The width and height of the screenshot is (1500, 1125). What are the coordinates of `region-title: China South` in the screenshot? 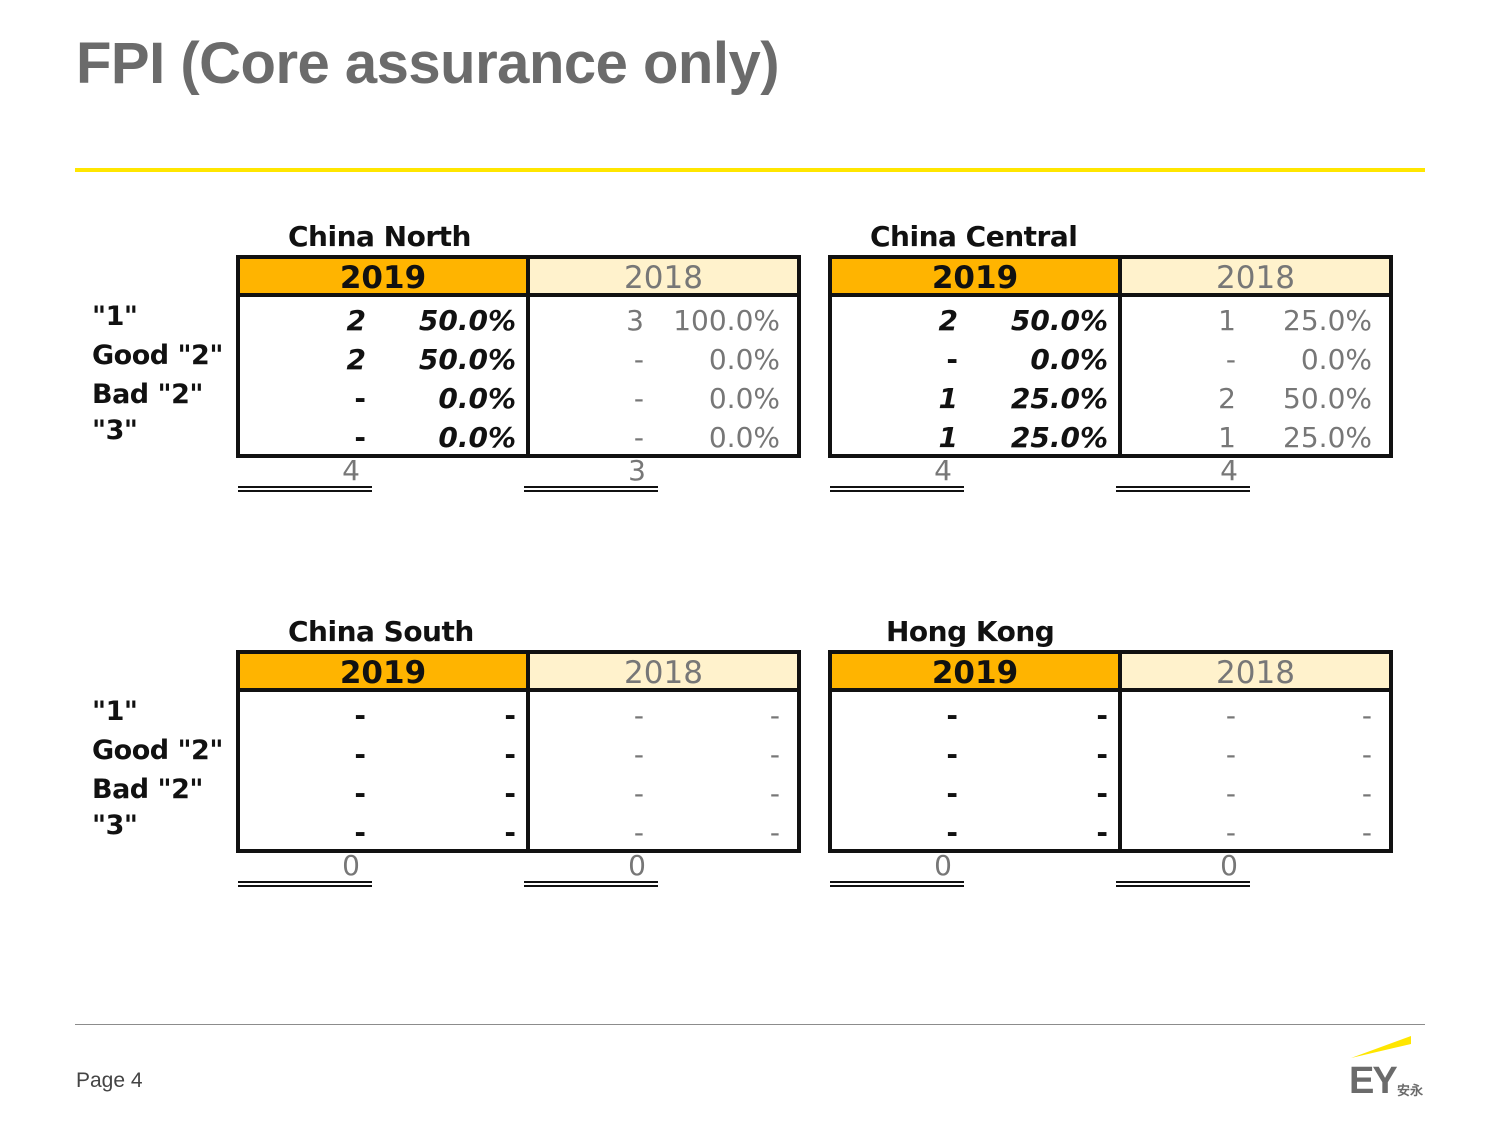 It's located at (381, 631).